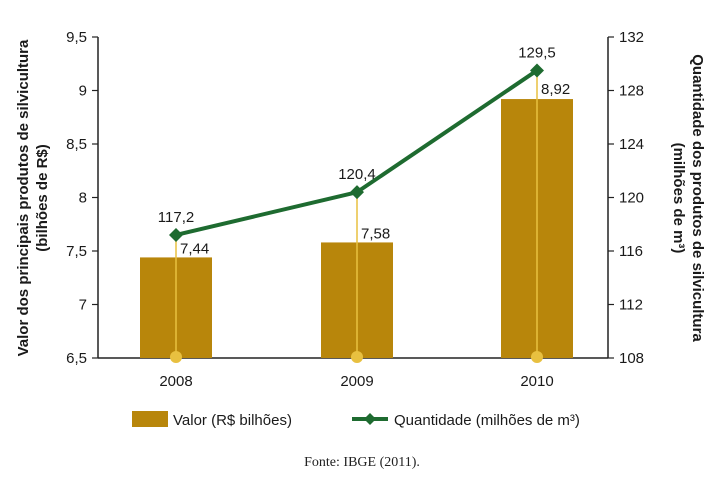 The width and height of the screenshot is (724, 482). I want to click on right-tick-label: 112, so click(631, 305).